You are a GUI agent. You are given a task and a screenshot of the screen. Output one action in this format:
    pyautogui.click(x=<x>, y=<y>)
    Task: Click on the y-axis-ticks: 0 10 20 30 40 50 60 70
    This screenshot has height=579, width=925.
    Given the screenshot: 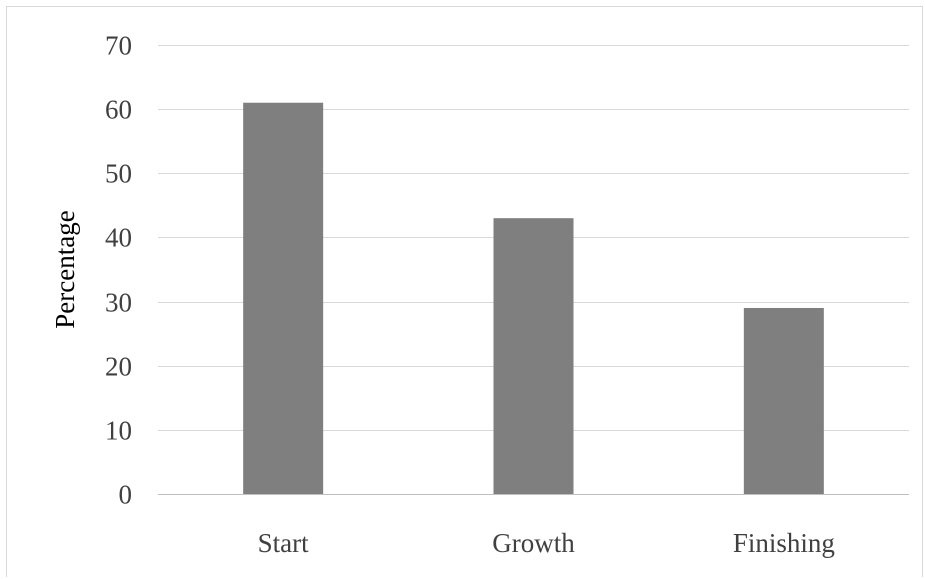 What is the action you would take?
    pyautogui.click(x=118, y=270)
    